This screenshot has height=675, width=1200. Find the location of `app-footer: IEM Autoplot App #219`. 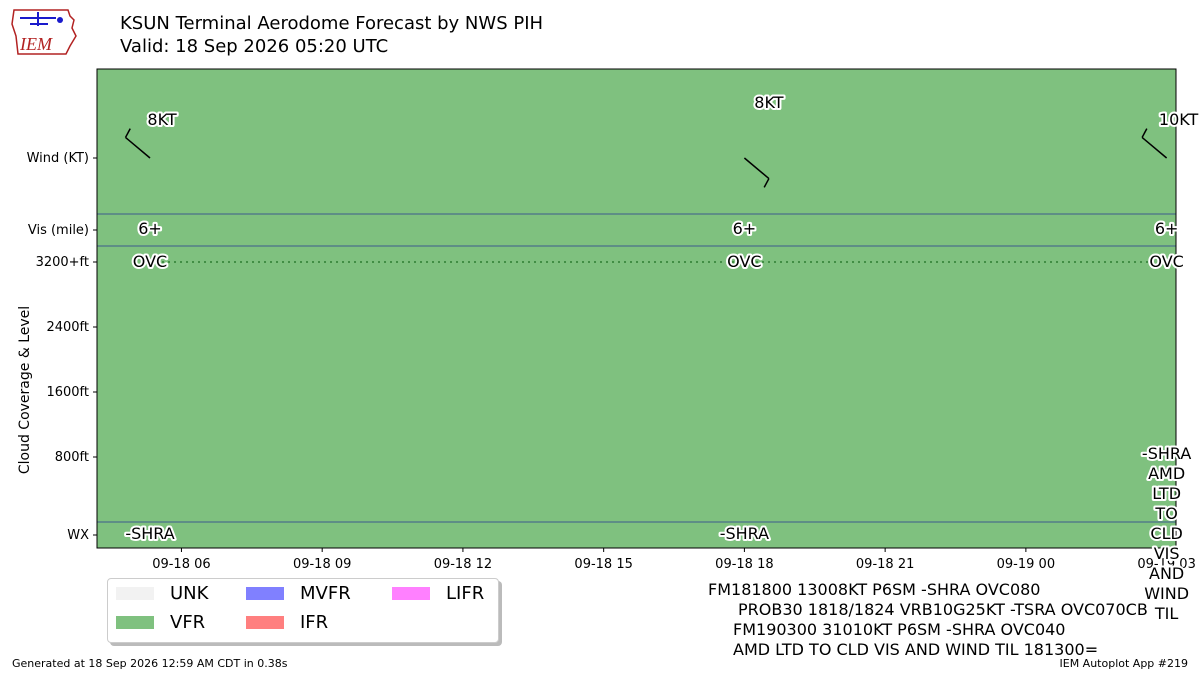

app-footer: IEM Autoplot App #219 is located at coordinates (1124, 663).